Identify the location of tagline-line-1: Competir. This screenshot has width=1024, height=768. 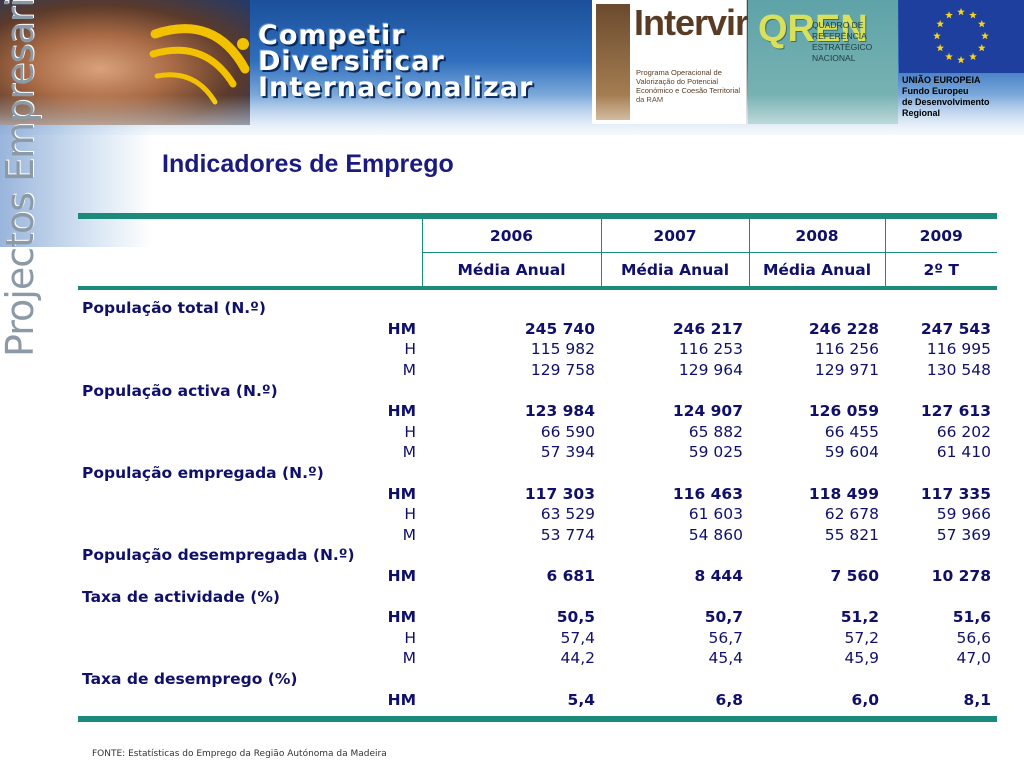
(332, 35).